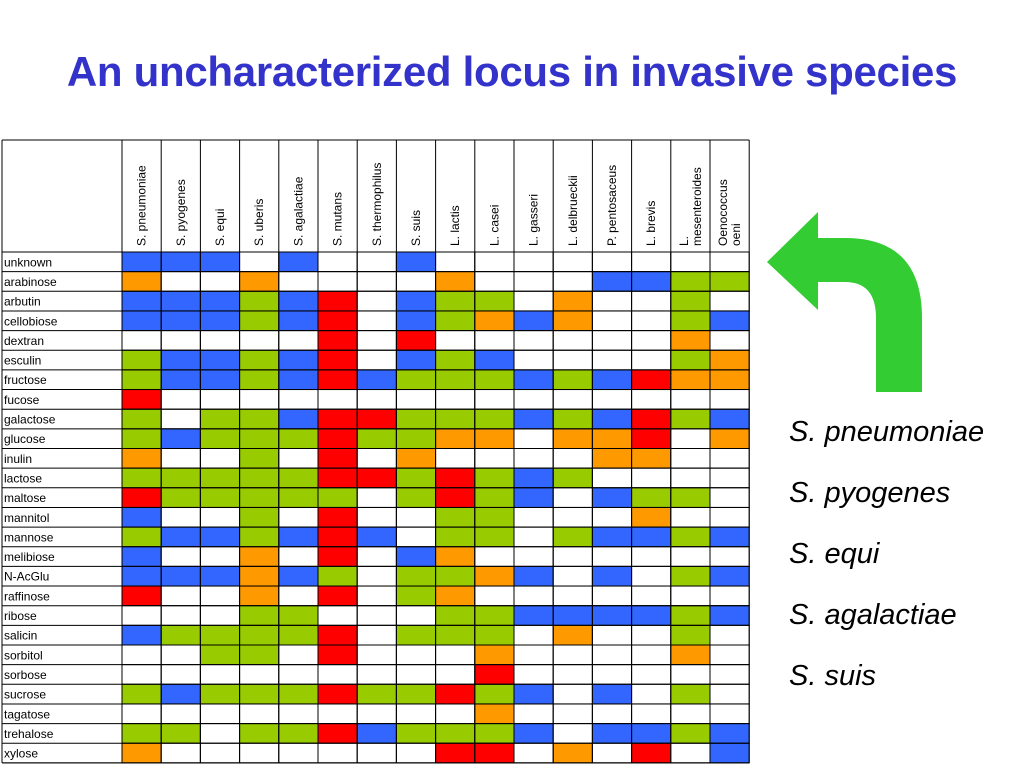  Describe the element at coordinates (24, 341) in the screenshot. I see `row-label: dextran` at that location.